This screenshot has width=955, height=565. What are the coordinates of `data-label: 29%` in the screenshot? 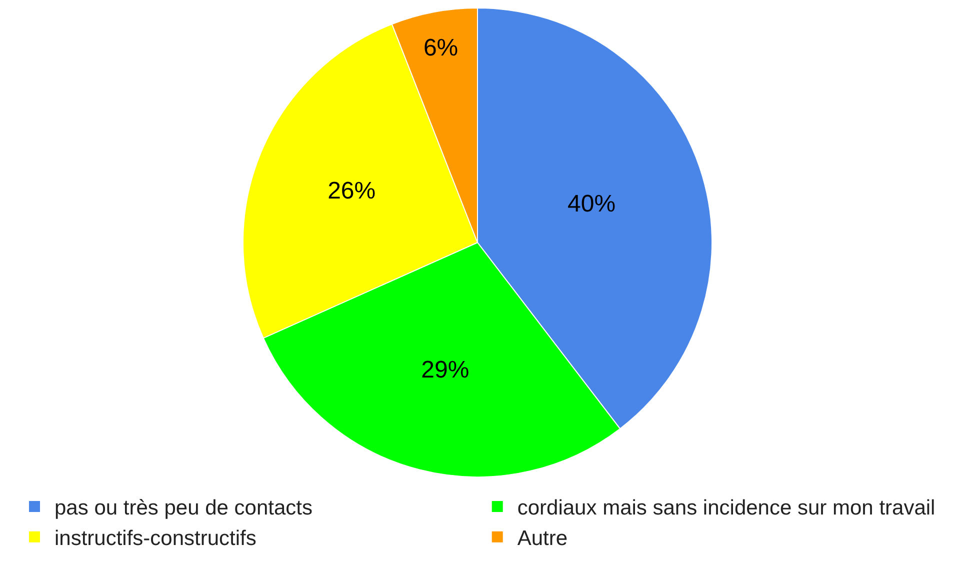 It's located at (445, 370).